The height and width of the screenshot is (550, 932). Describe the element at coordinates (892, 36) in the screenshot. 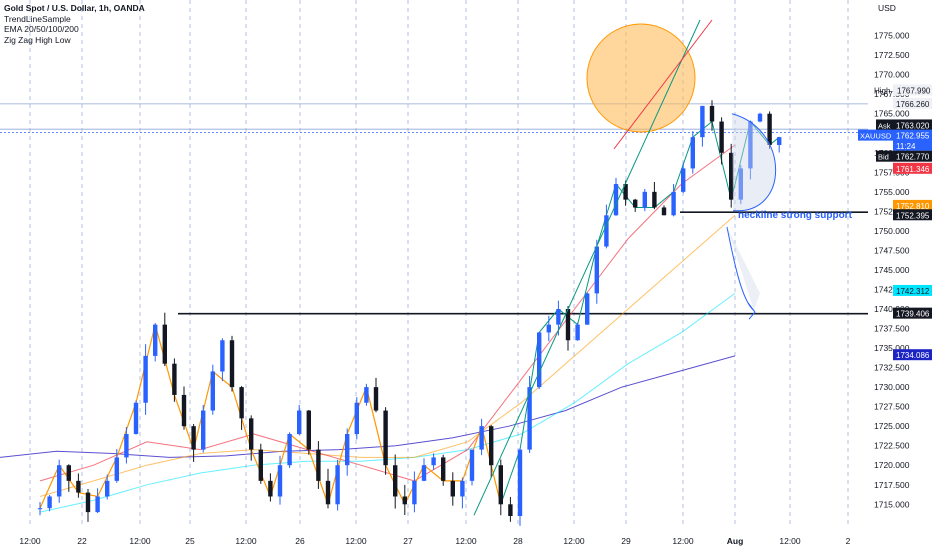

I see `price-tick-label: 1775.000` at that location.